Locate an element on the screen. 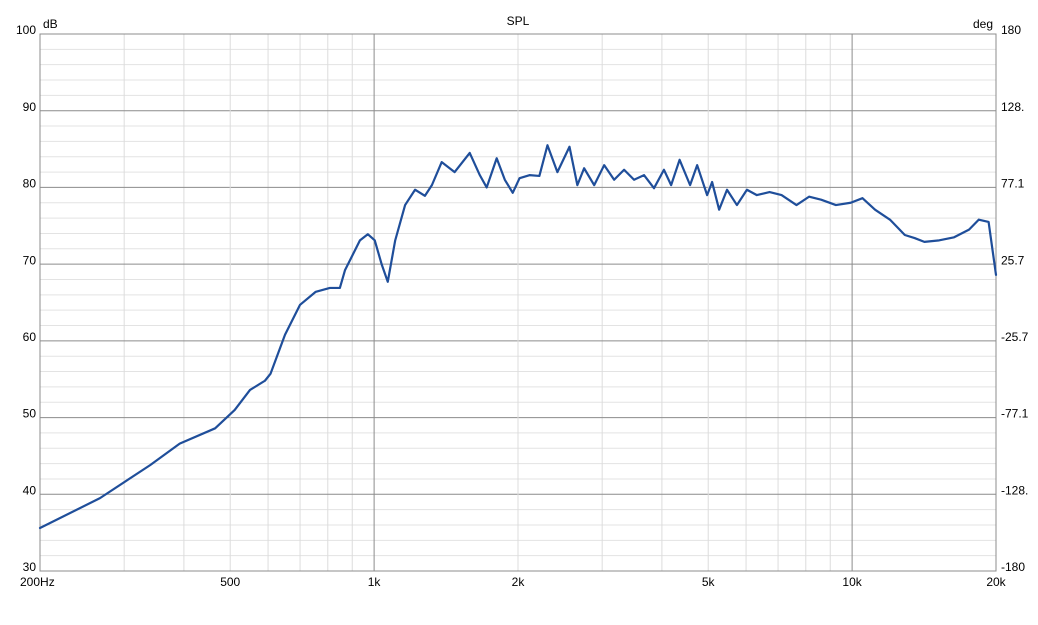 The width and height of the screenshot is (1038, 625). y-tick-label: 50 is located at coordinates (30, 414).